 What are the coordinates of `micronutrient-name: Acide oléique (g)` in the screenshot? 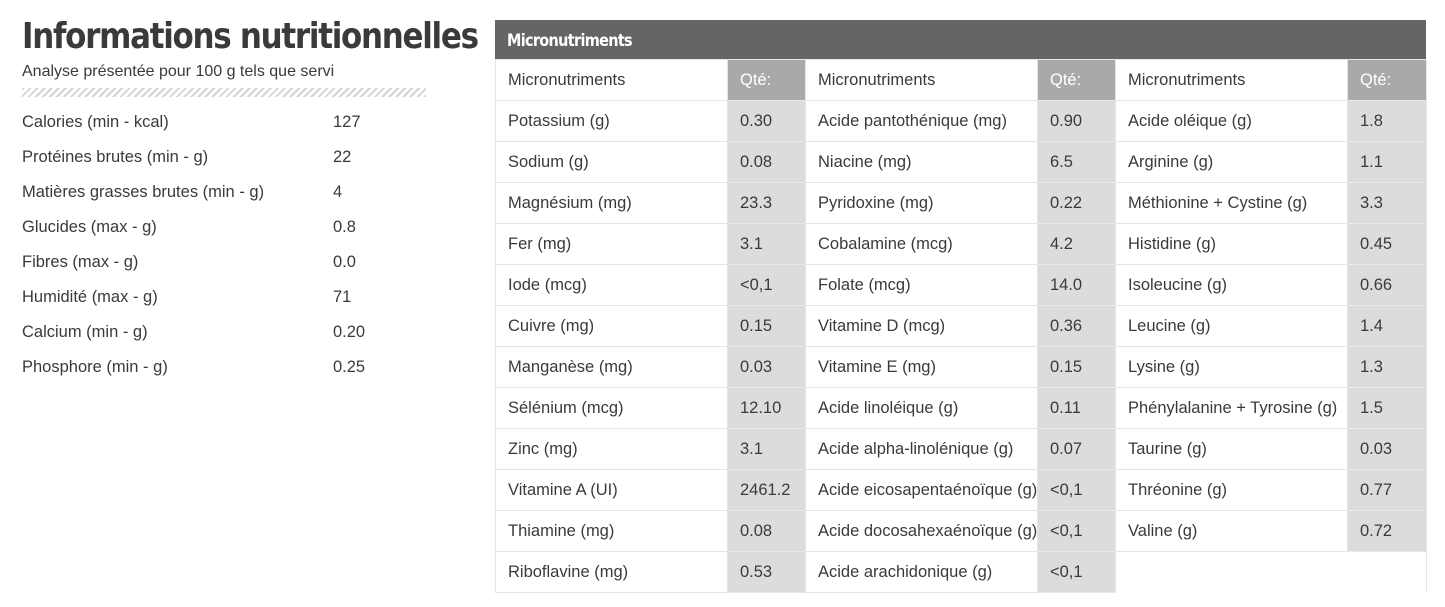 It's located at (1231, 121).